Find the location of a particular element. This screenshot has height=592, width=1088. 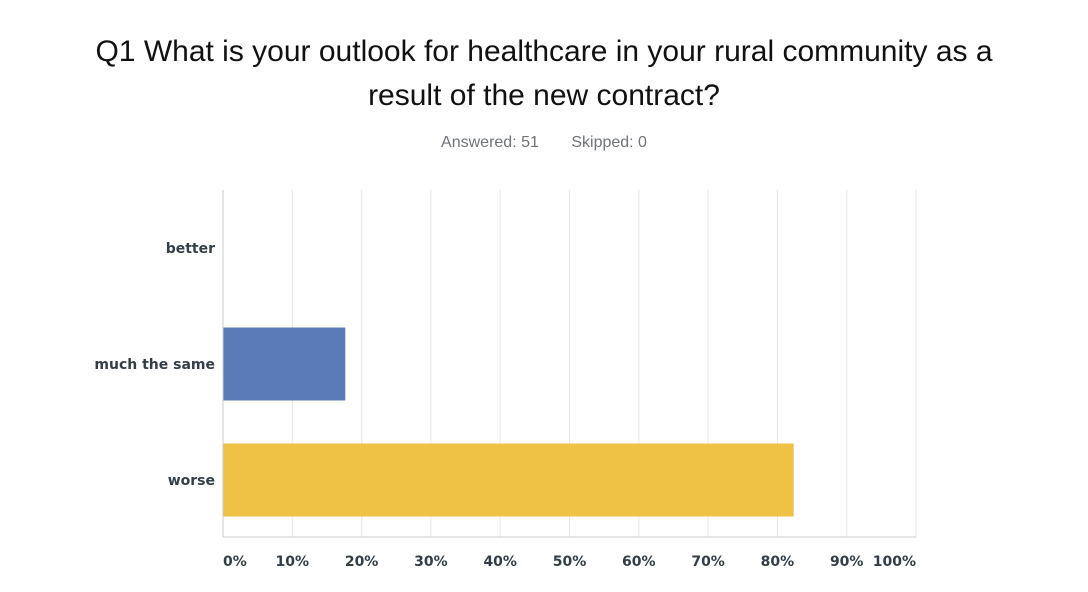

x-tick-label: 40% is located at coordinates (500, 562).